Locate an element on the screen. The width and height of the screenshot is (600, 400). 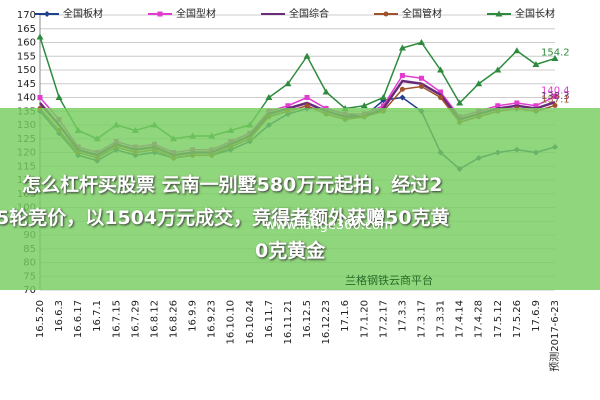
x-tick-label: 16.7.15 is located at coordinates (116, 319).